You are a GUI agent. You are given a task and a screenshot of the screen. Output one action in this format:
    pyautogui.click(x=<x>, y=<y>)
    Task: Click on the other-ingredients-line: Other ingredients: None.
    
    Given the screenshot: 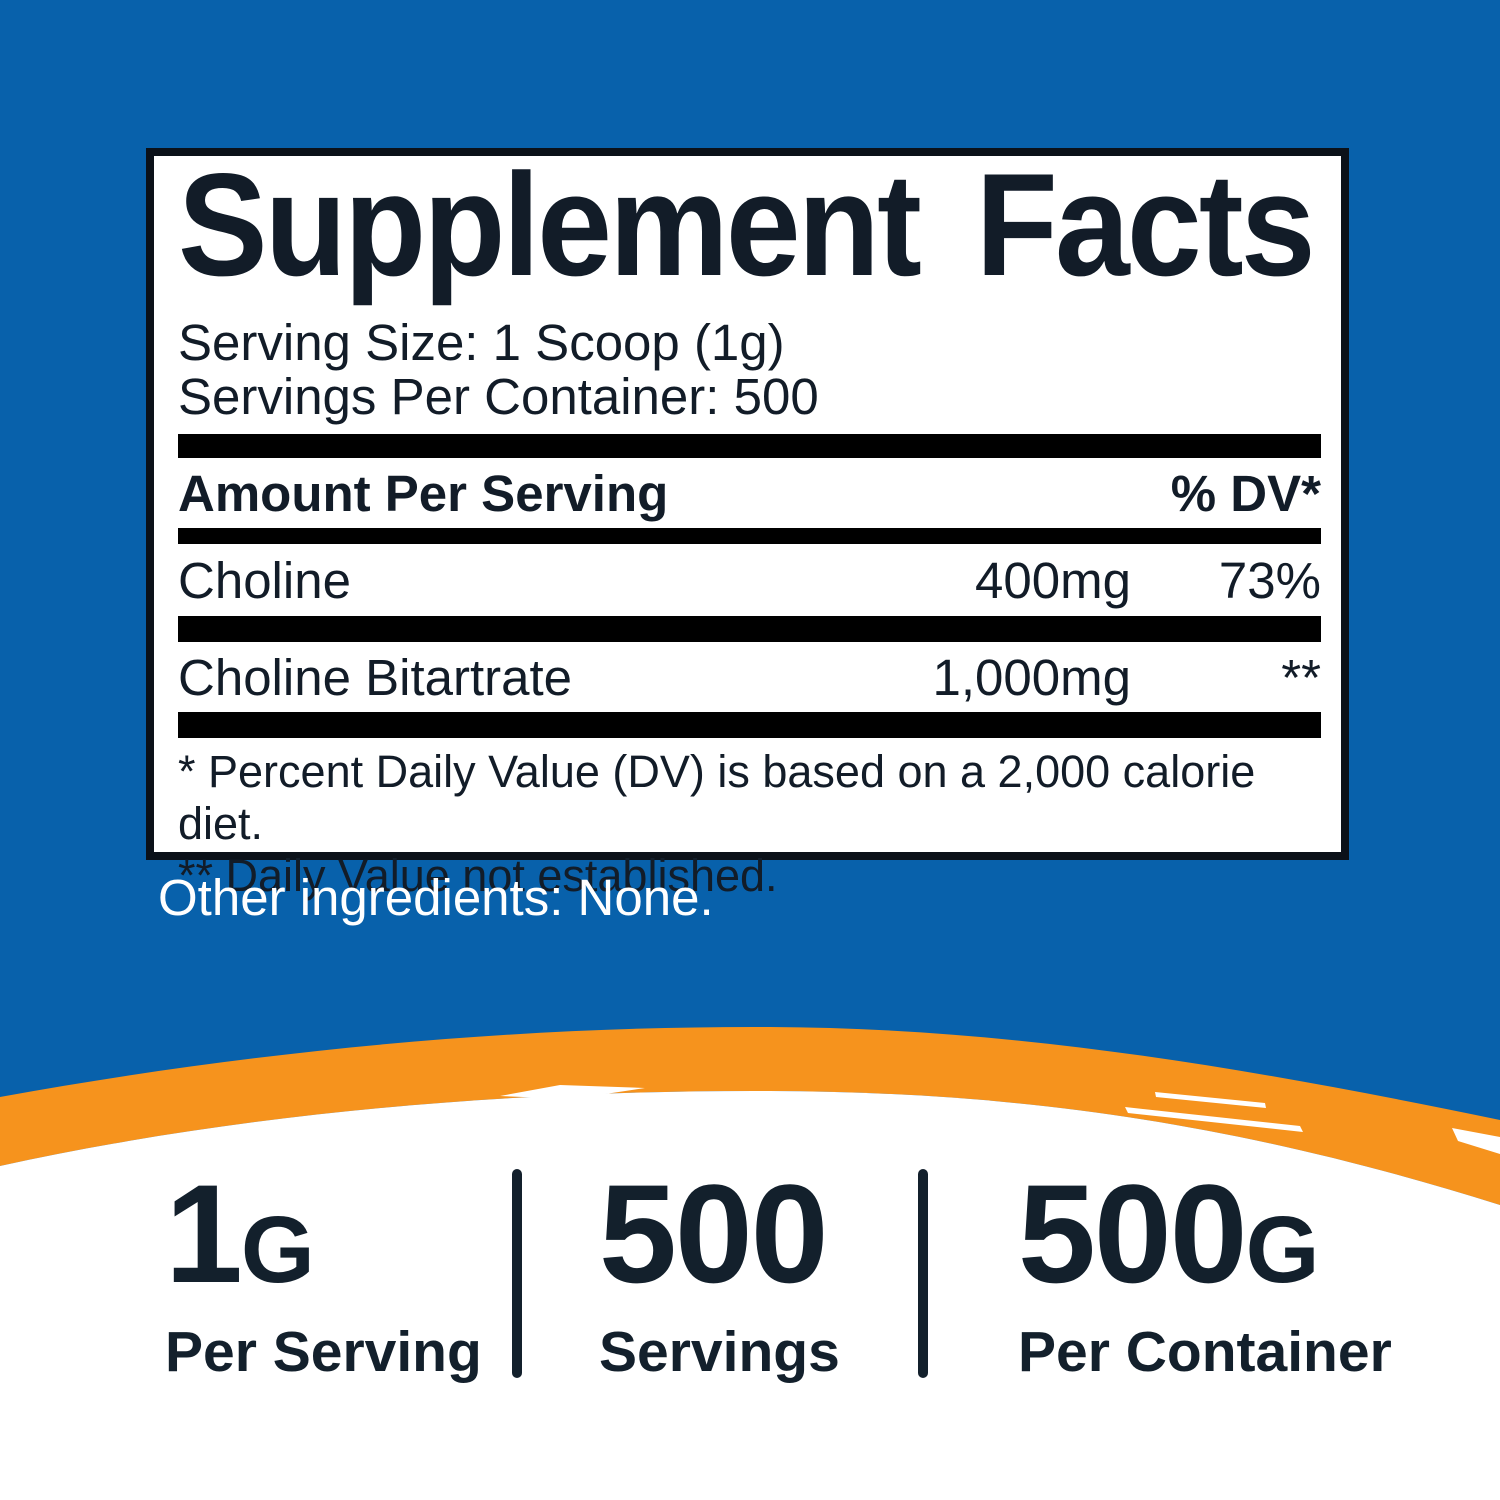 What is the action you would take?
    pyautogui.click(x=436, y=897)
    